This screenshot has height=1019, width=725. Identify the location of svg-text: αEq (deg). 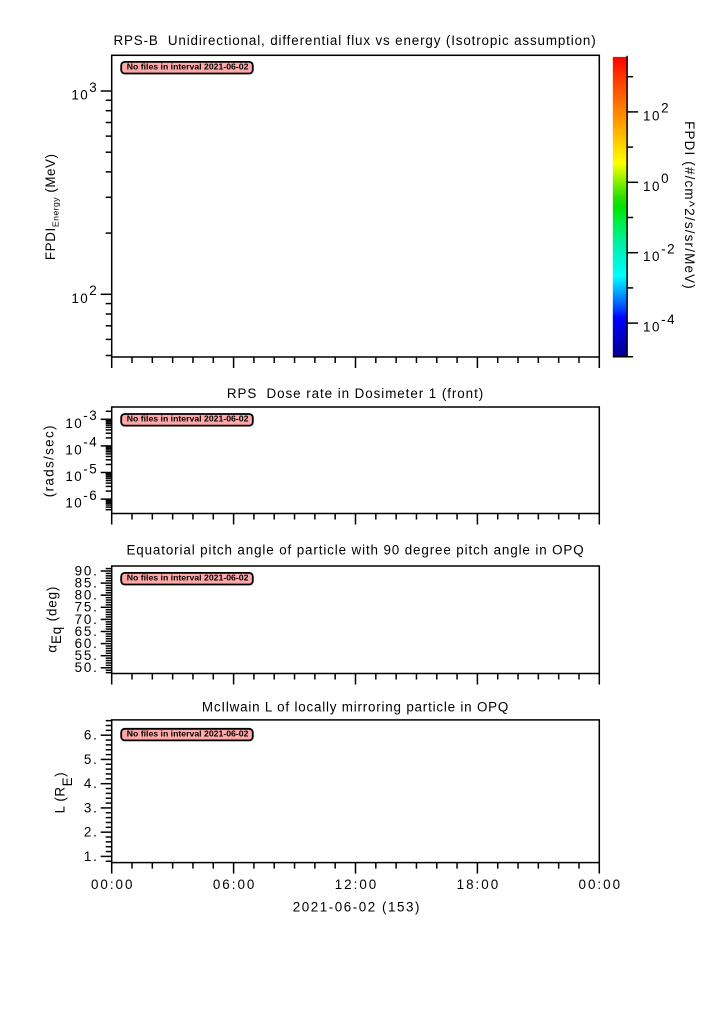
(54, 619).